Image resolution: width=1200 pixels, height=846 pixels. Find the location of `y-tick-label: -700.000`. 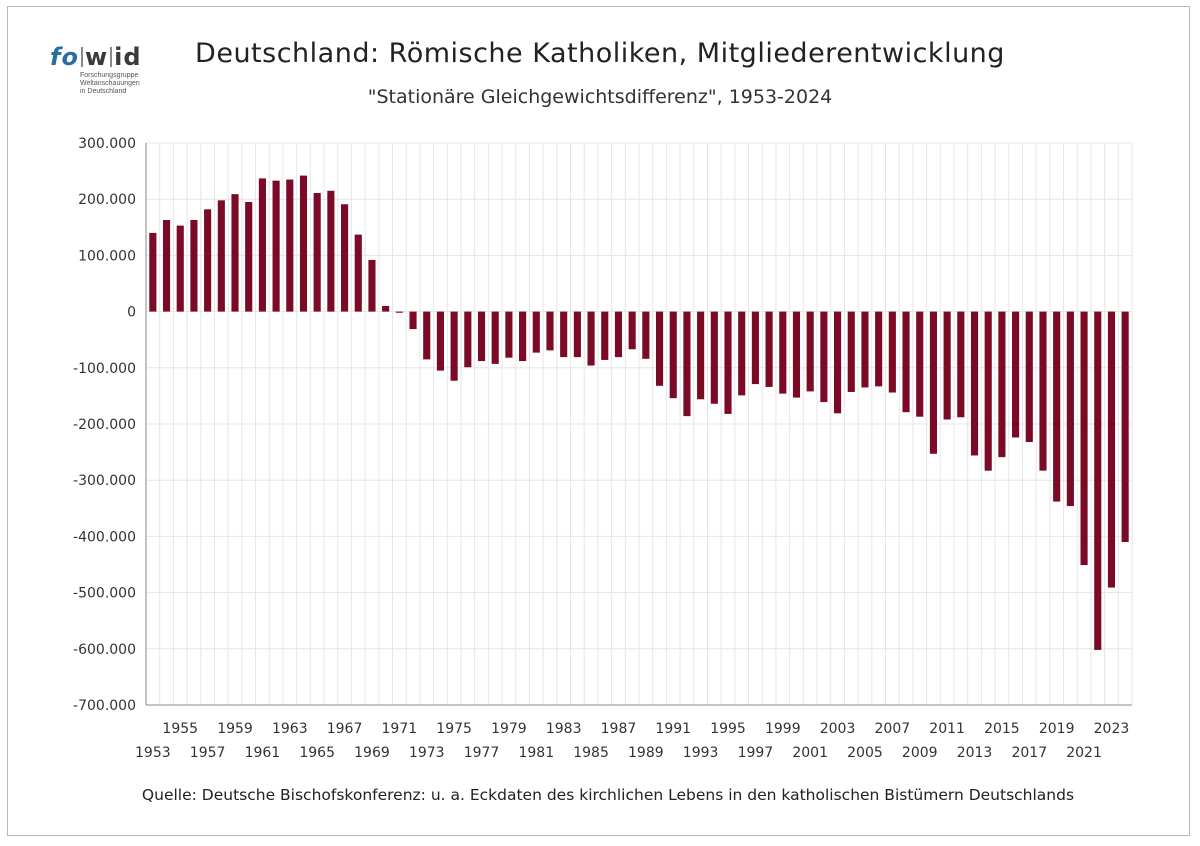

y-tick-label: -700.000 is located at coordinates (104, 706).